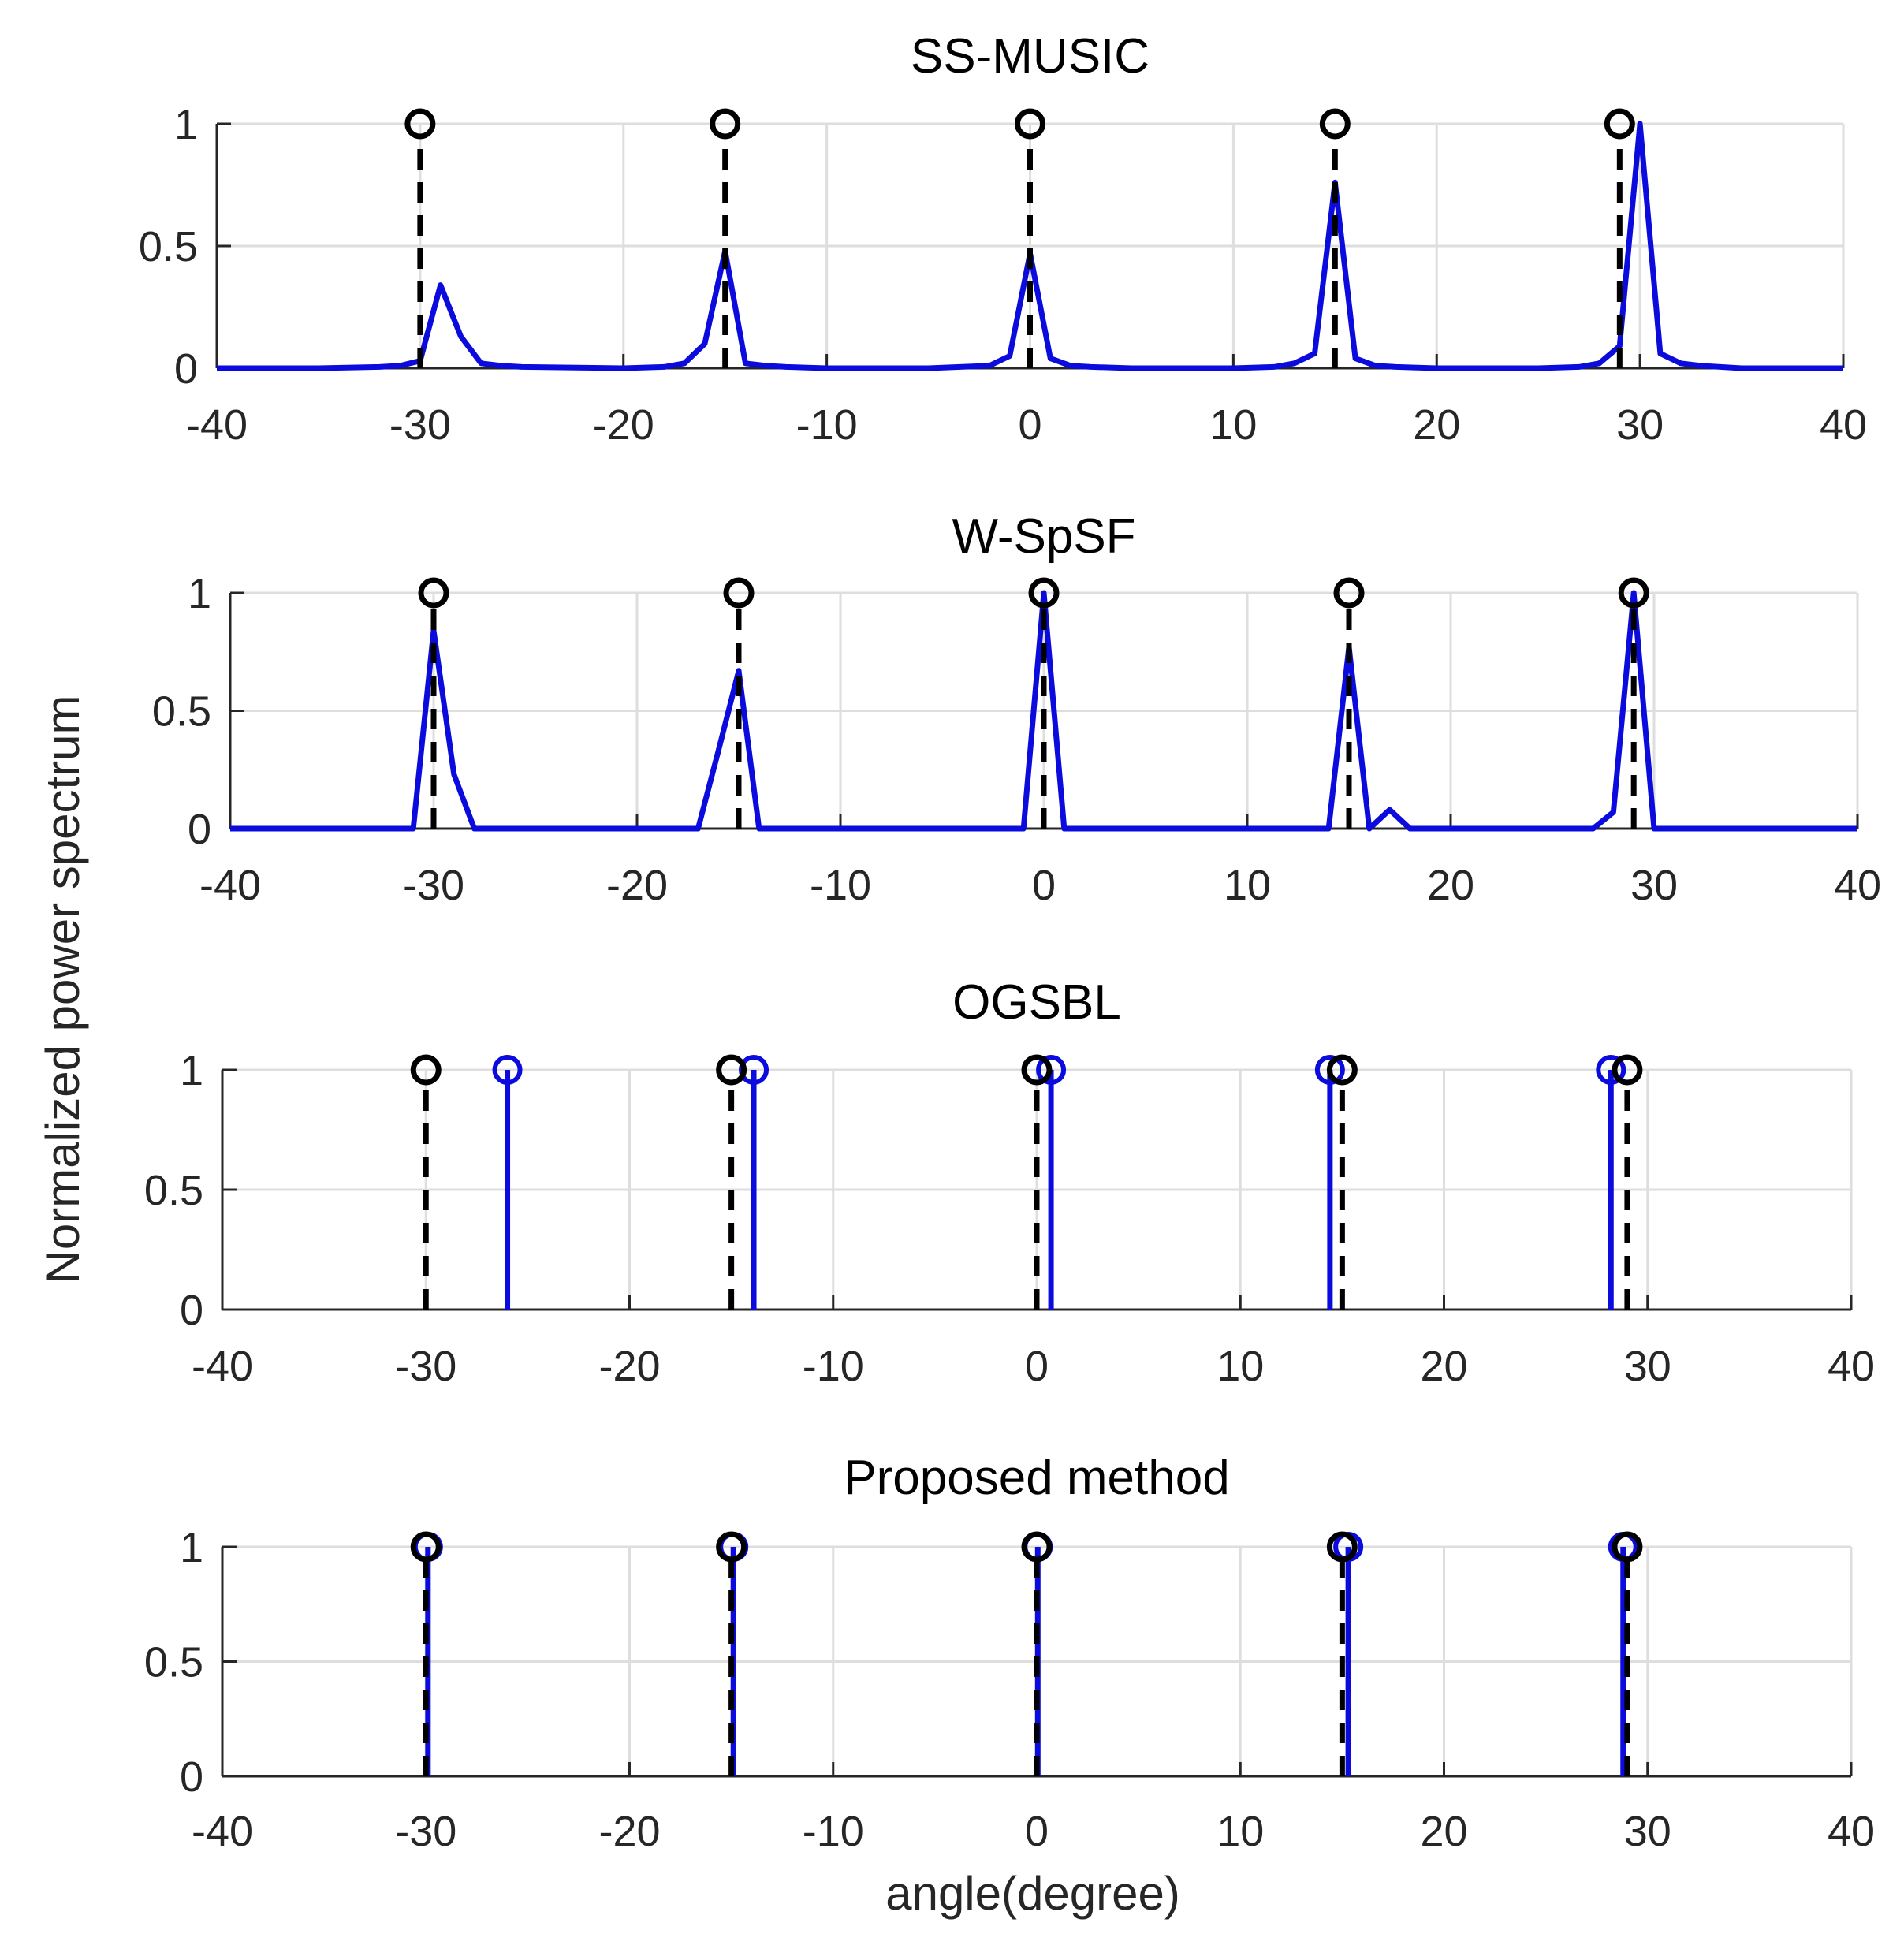  Describe the element at coordinates (62, 989) in the screenshot. I see `figure-y-axis-label: Normalized power spectrum` at that location.